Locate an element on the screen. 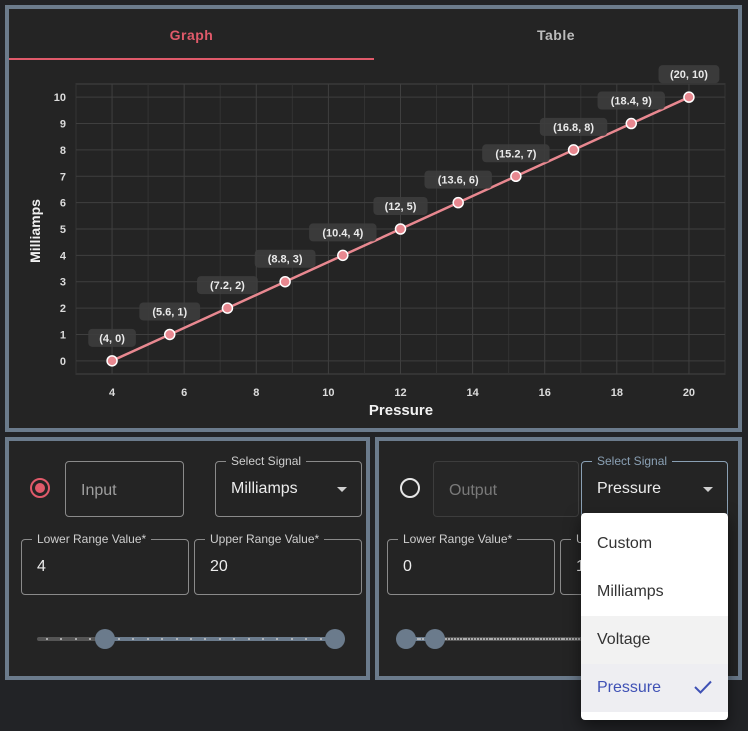 The image size is (748, 731). output-name-field: Output is located at coordinates (506, 489).